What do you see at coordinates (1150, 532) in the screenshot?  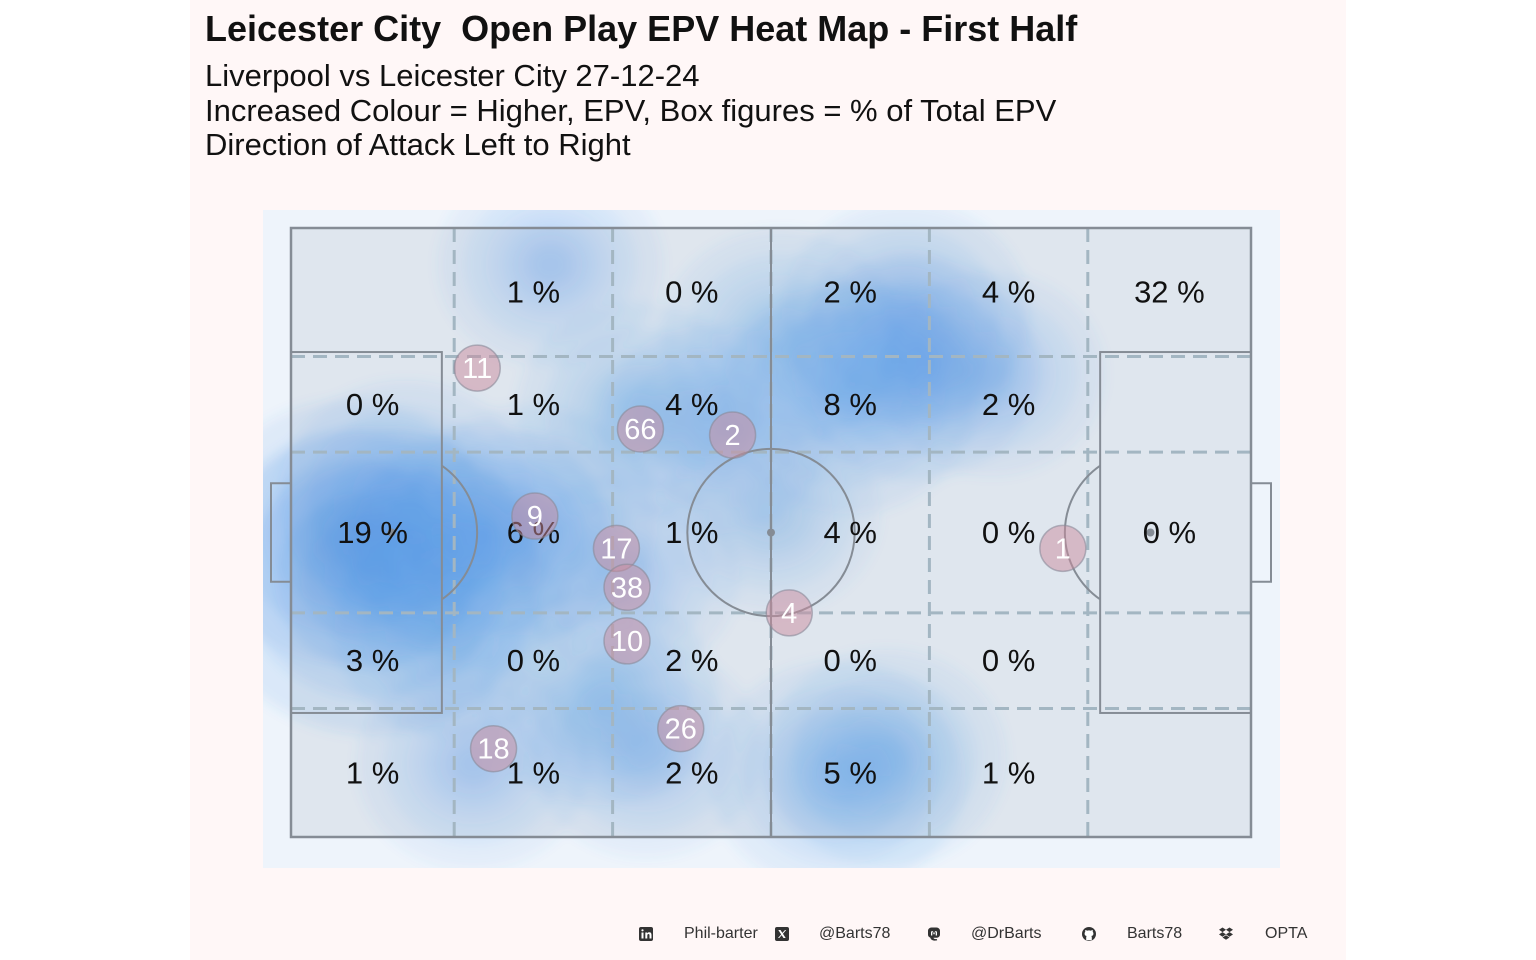 I see `penalty-spot-right` at bounding box center [1150, 532].